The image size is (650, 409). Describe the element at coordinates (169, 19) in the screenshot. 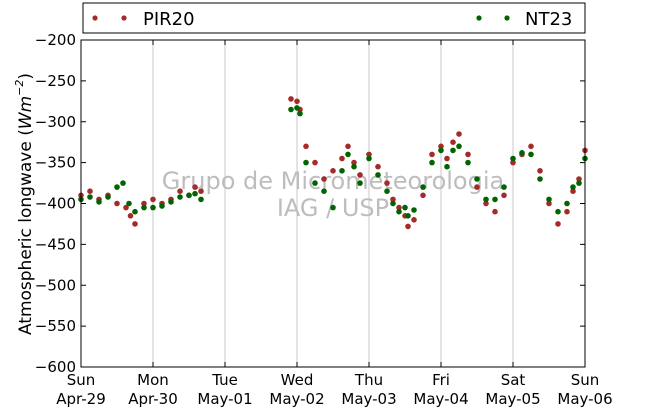

I see `legend-label-pir20: PIR20` at that location.